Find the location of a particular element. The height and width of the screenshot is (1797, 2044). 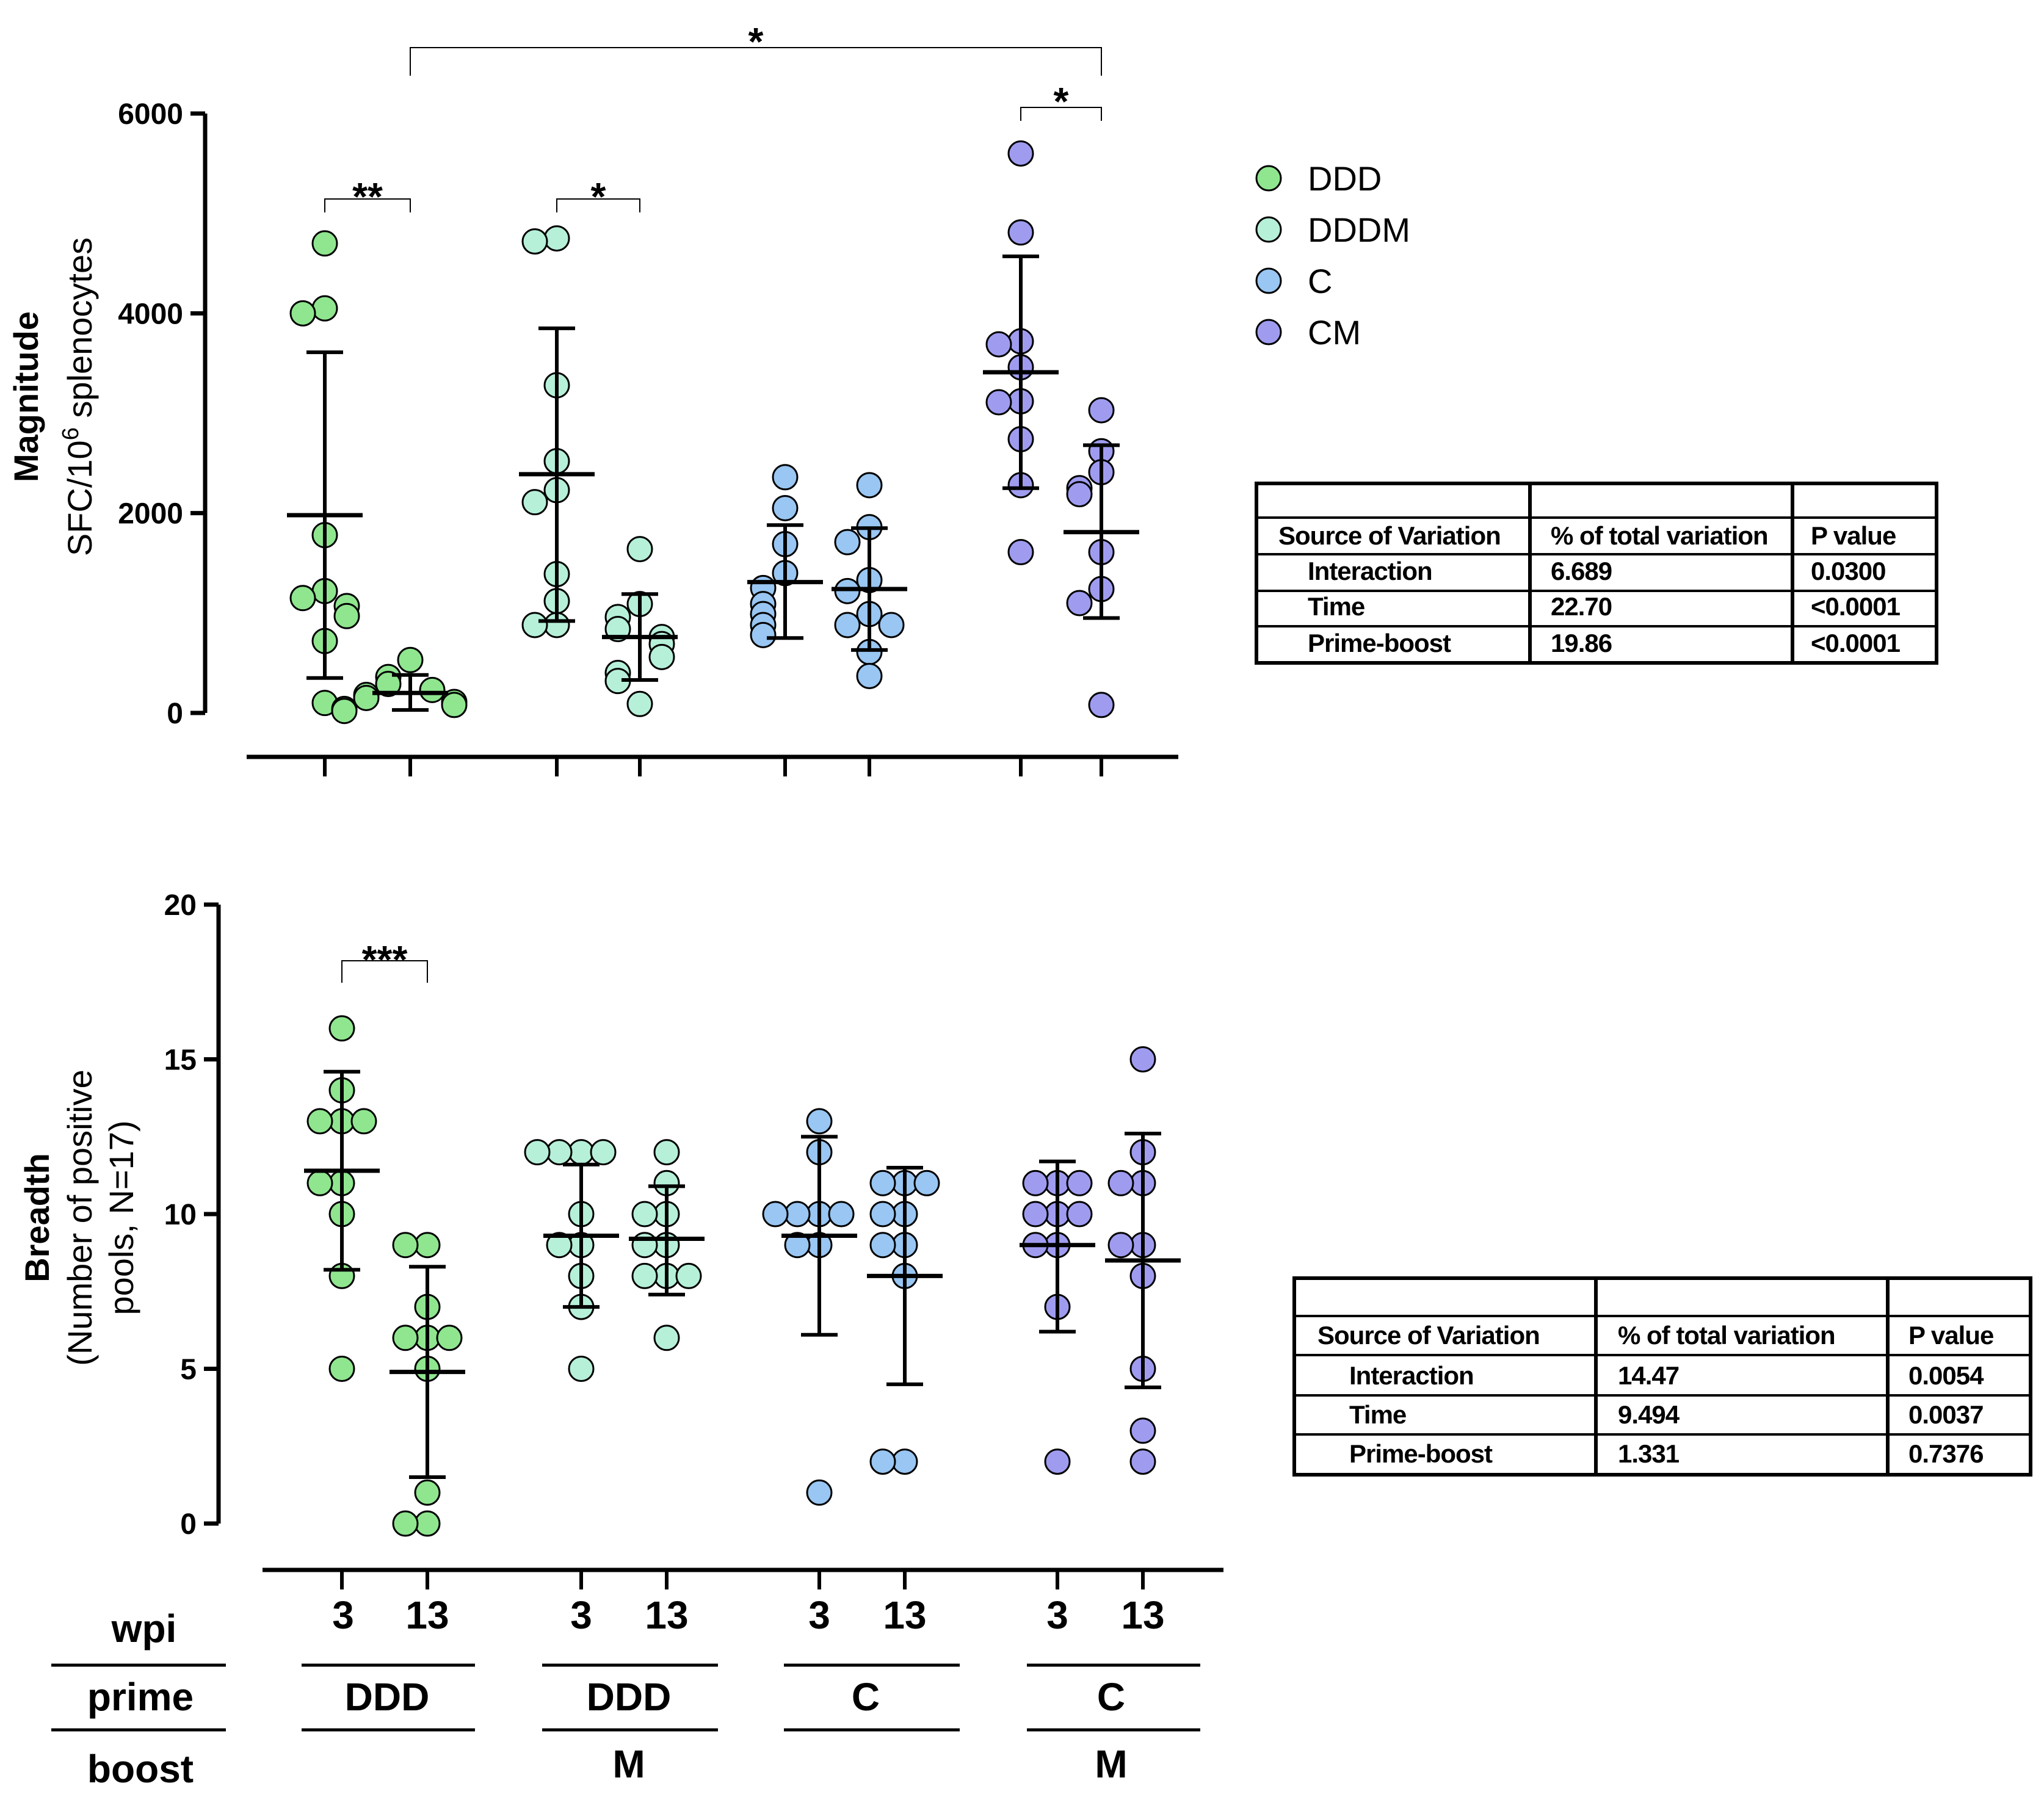

magnitude-table-header-pvalue: P value is located at coordinates (1853, 535).